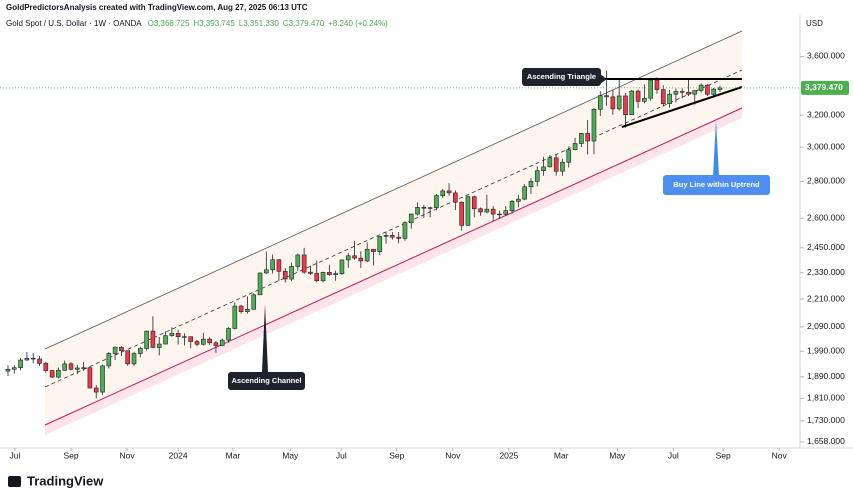 The image size is (853, 500). I want to click on y-tick-label: 2,800.000, so click(826, 181).